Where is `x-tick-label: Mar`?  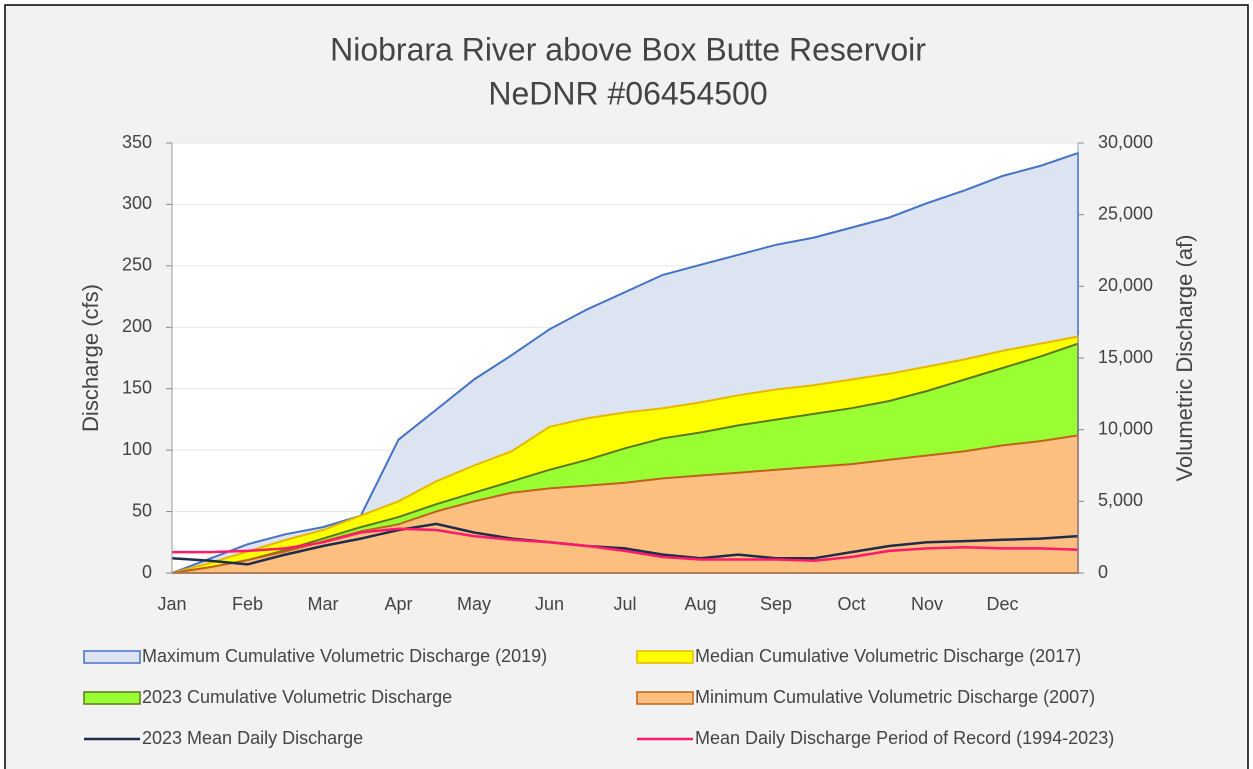 x-tick-label: Mar is located at coordinates (323, 604).